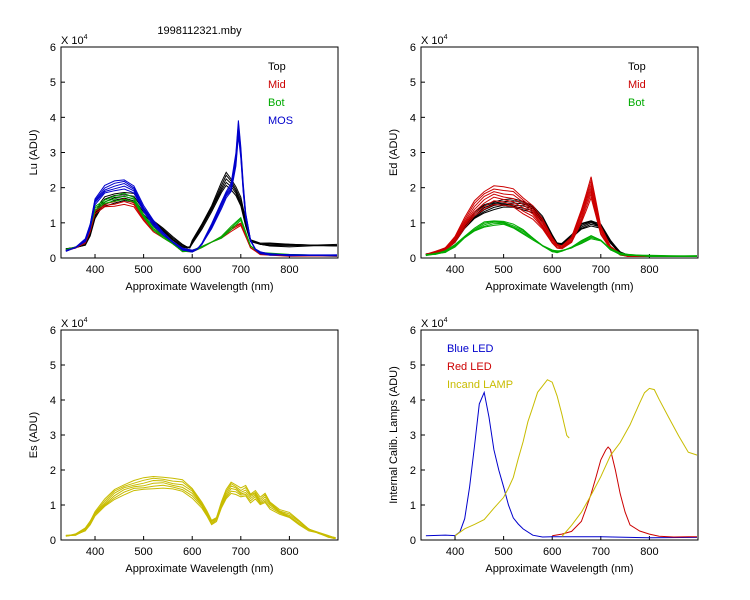  I want to click on legend-entry: Red LED, so click(469, 367).